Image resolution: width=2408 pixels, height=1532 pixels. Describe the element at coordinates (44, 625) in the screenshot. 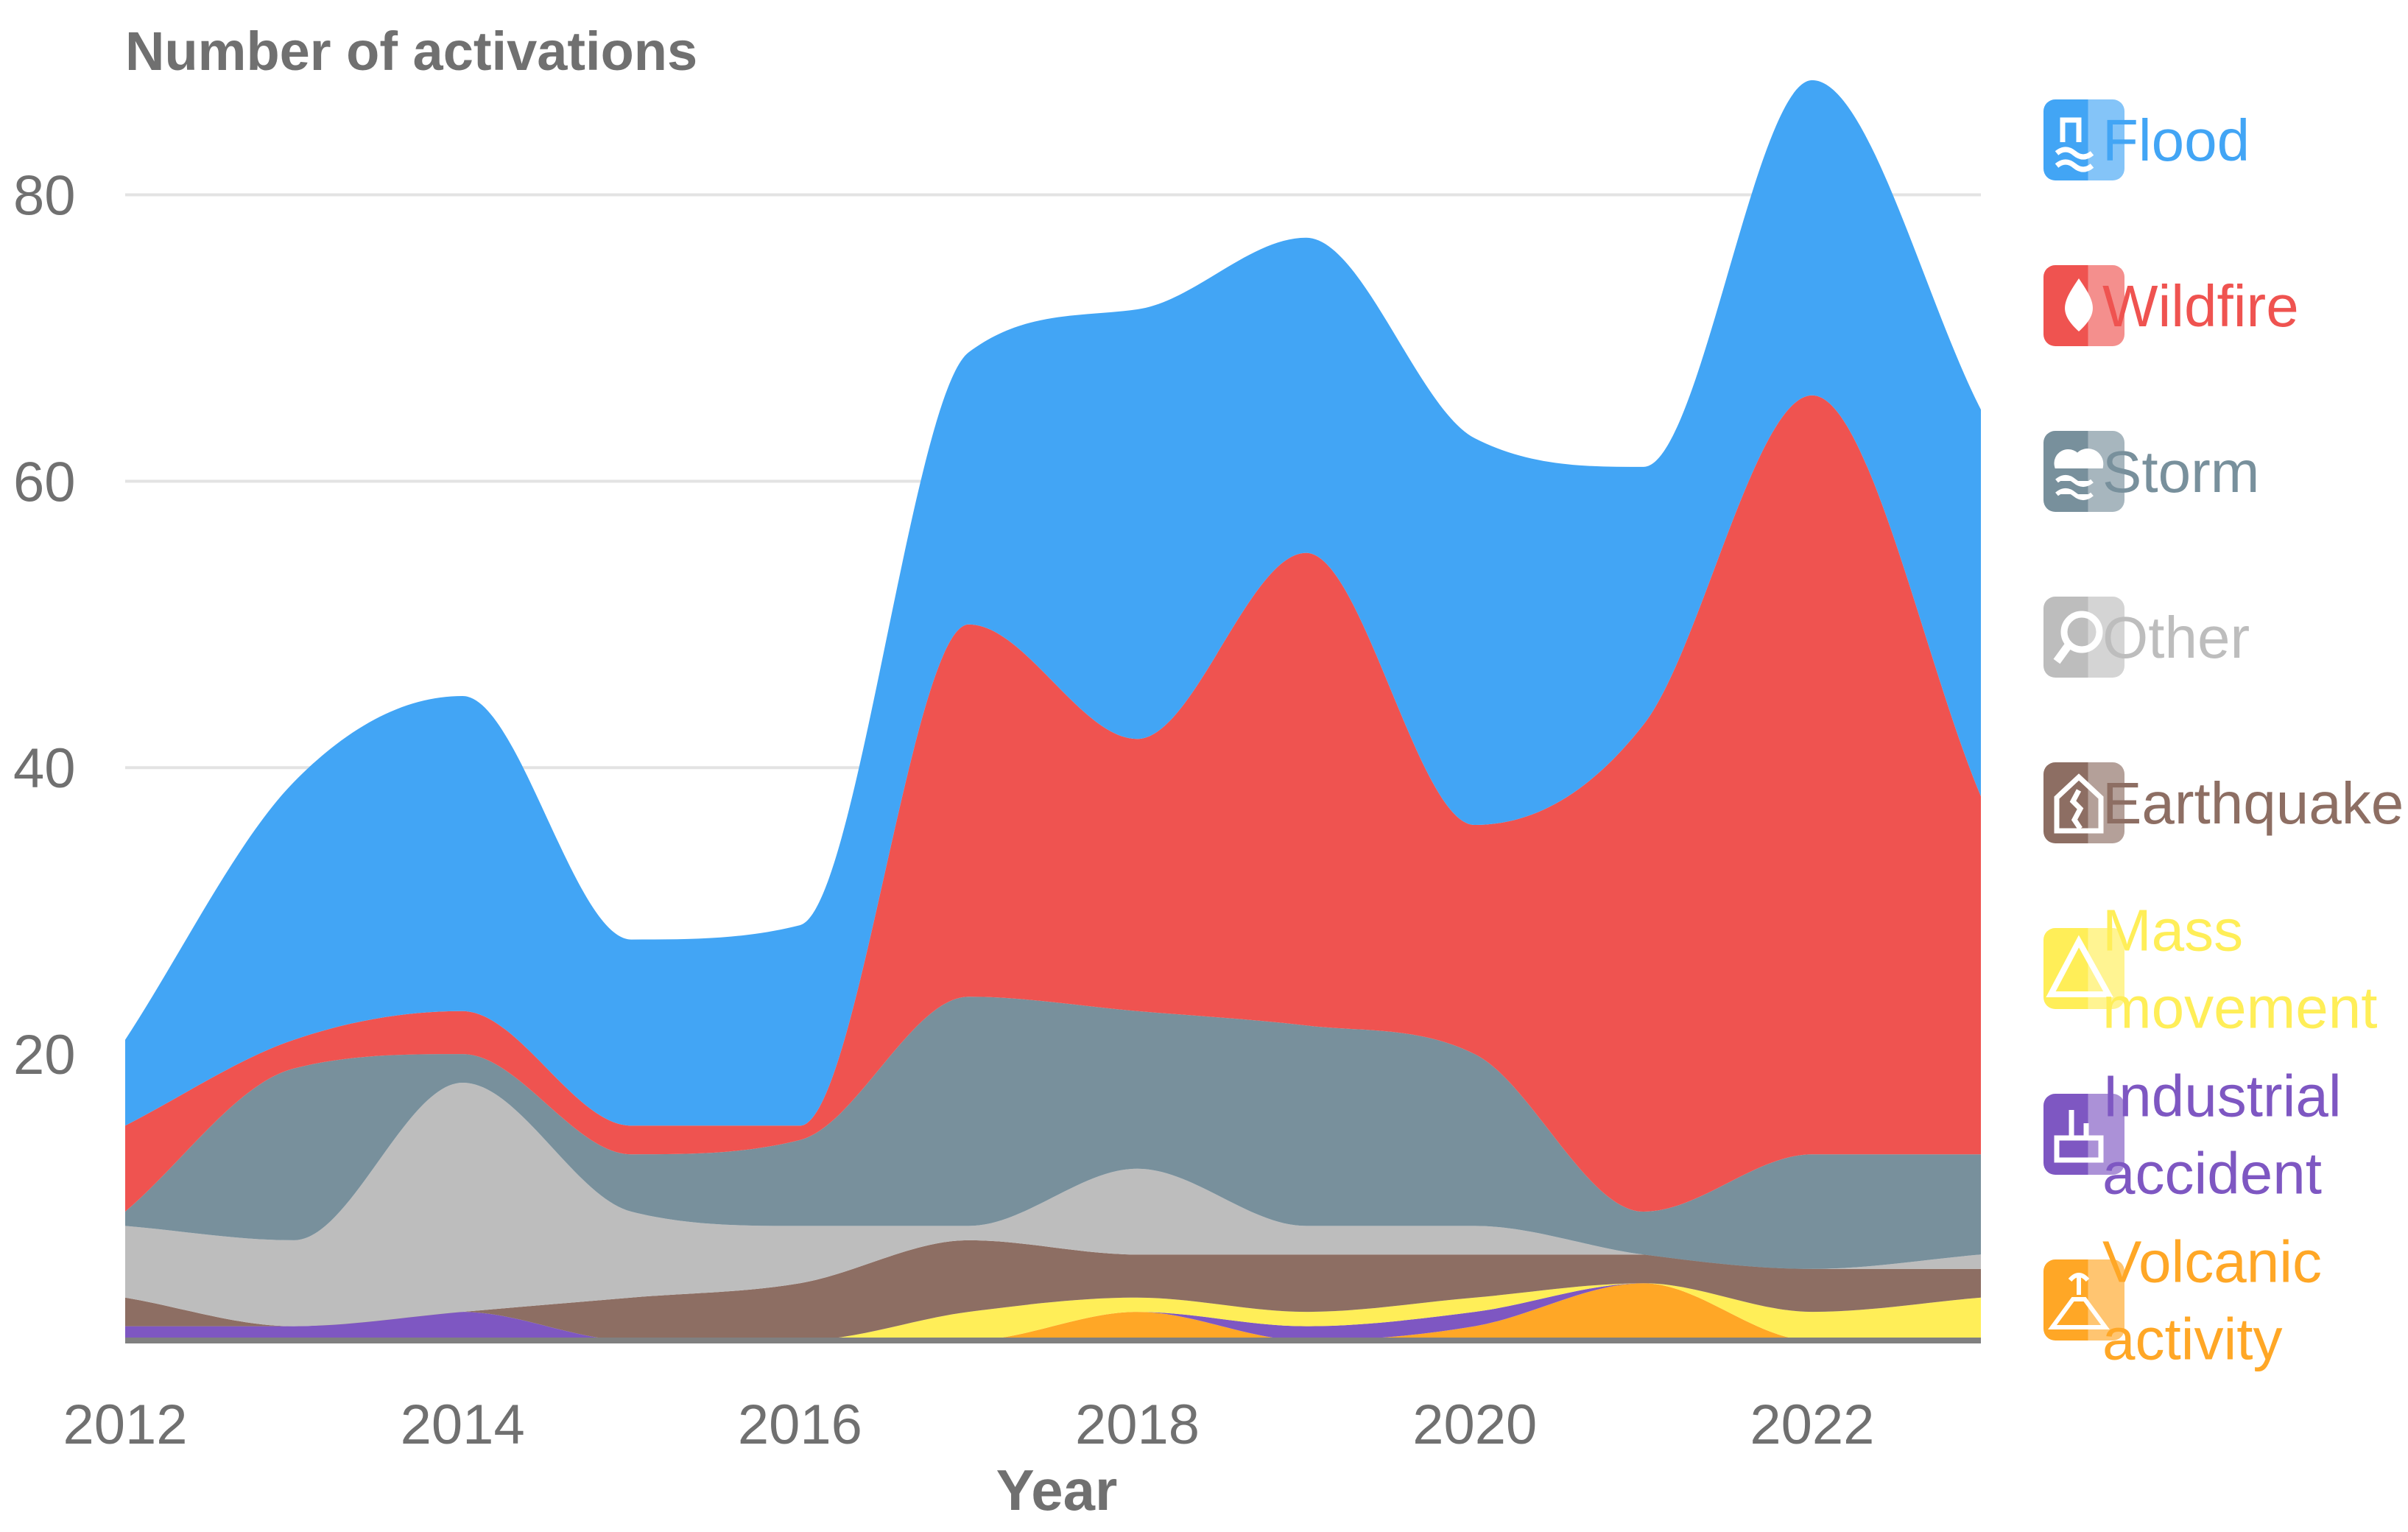

I see `y-axis-ticks: 20 40 60 80` at that location.